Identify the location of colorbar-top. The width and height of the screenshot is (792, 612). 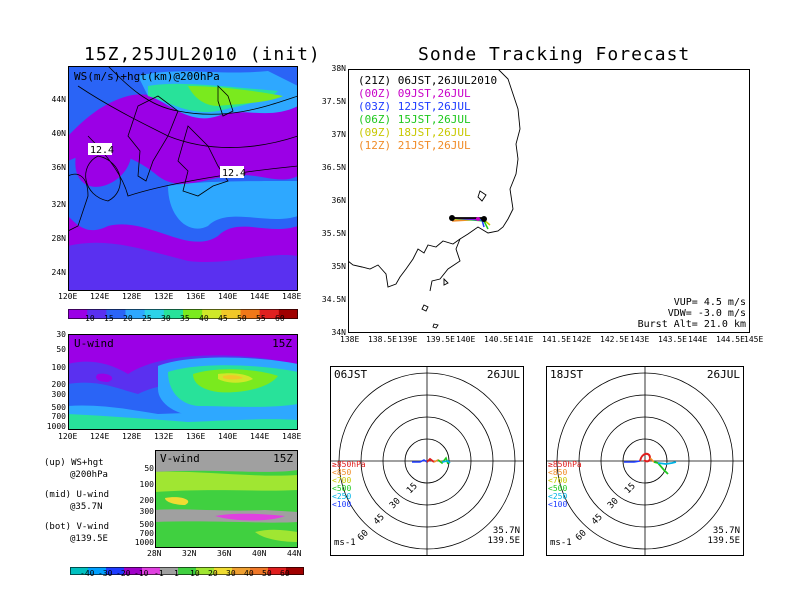
(183, 311).